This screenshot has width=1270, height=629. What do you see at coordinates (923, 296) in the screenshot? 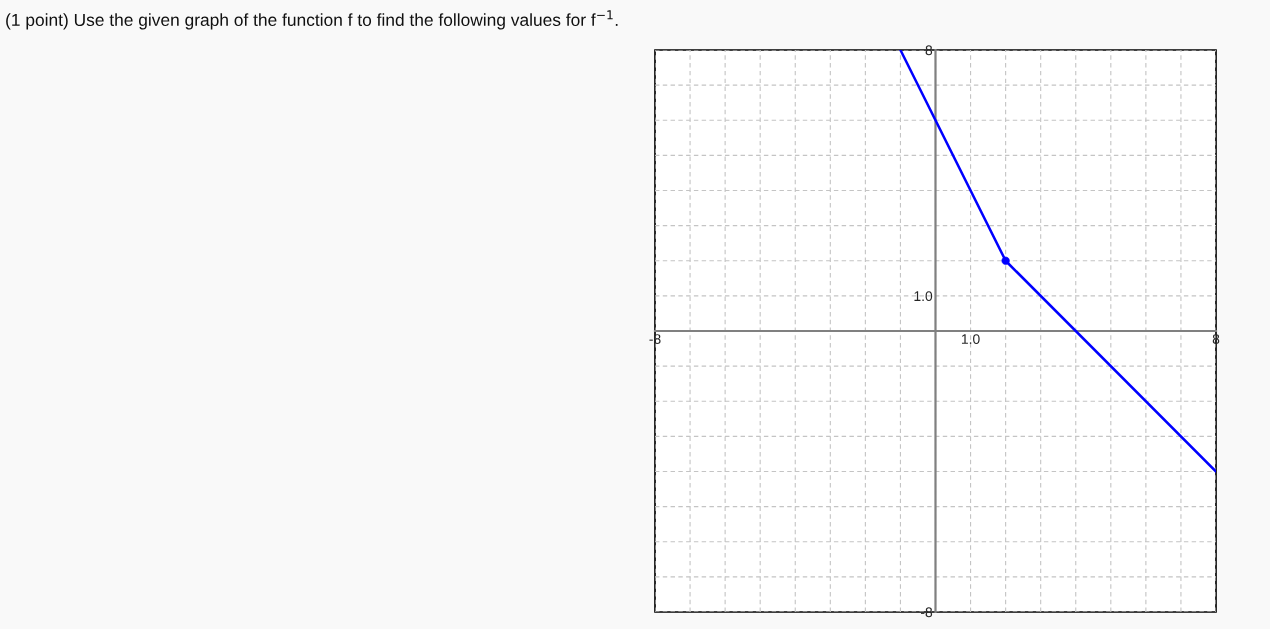
I see `y-tick-label: 1.0` at bounding box center [923, 296].